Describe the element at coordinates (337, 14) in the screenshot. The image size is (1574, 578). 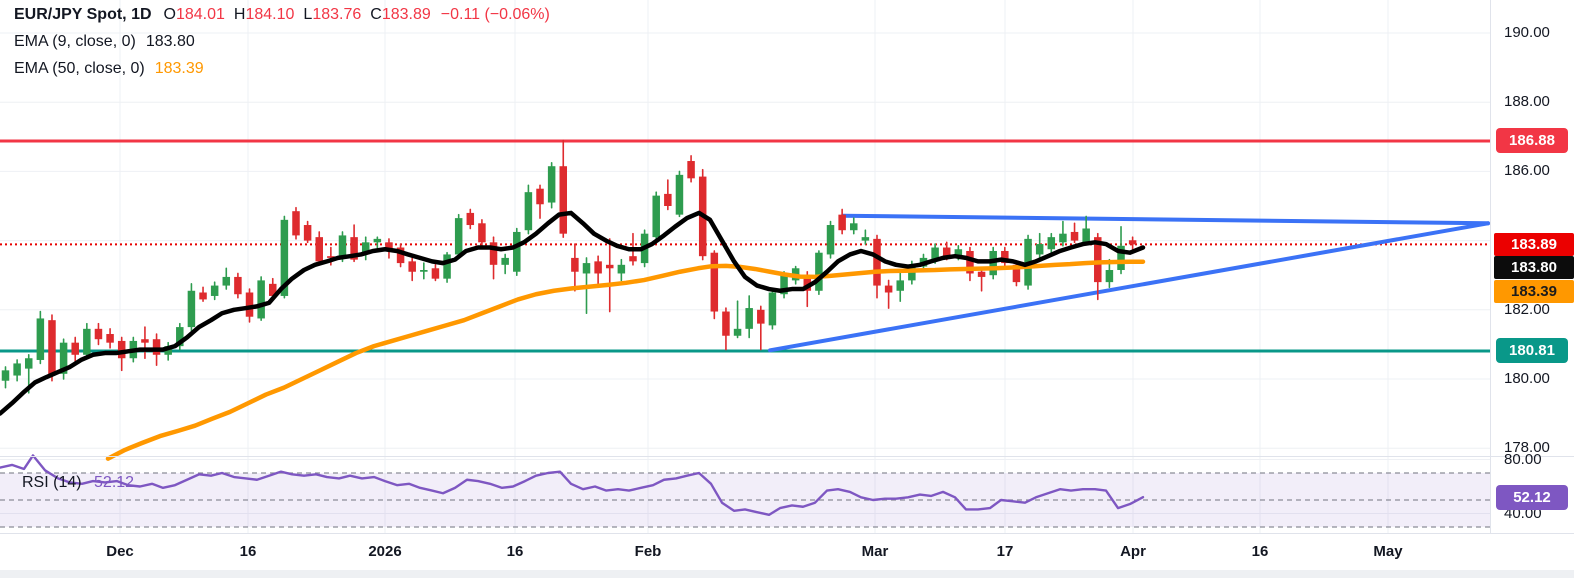
I see `low-value: 183.76` at that location.